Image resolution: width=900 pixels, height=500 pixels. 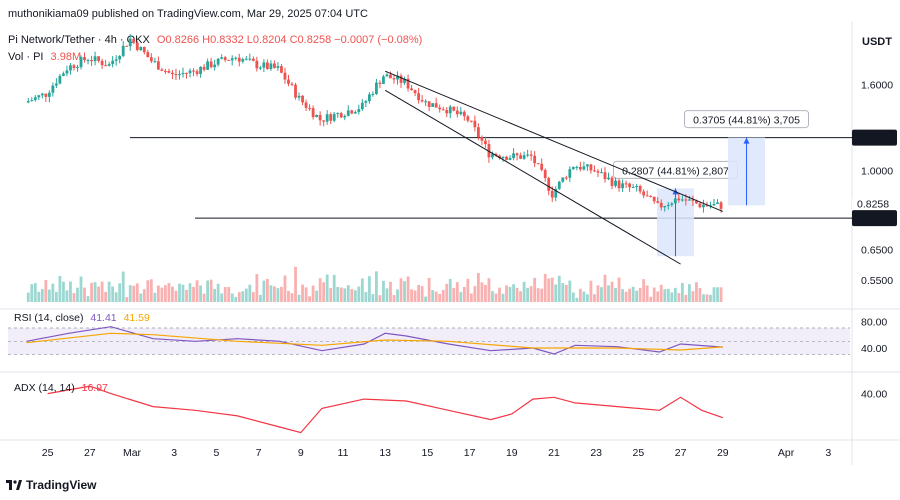 What do you see at coordinates (874, 137) in the screenshot?
I see `price-line-tag` at bounding box center [874, 137].